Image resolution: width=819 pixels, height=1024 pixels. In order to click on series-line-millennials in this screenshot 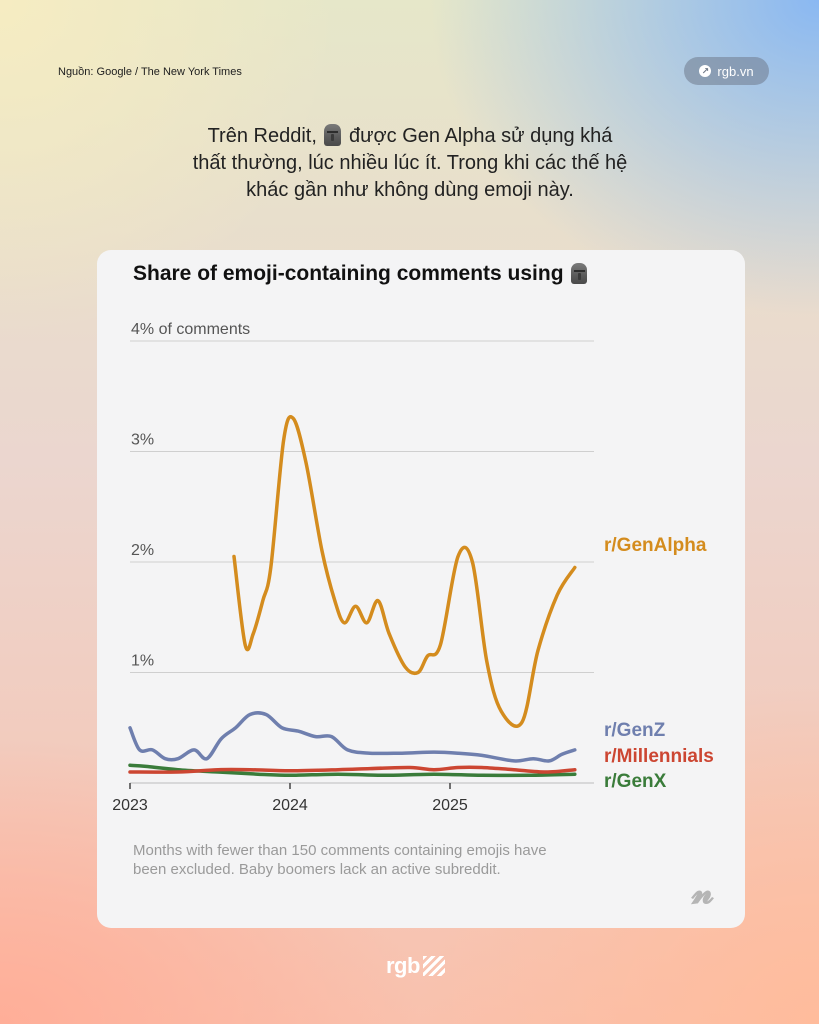, I will do `click(352, 769)`.